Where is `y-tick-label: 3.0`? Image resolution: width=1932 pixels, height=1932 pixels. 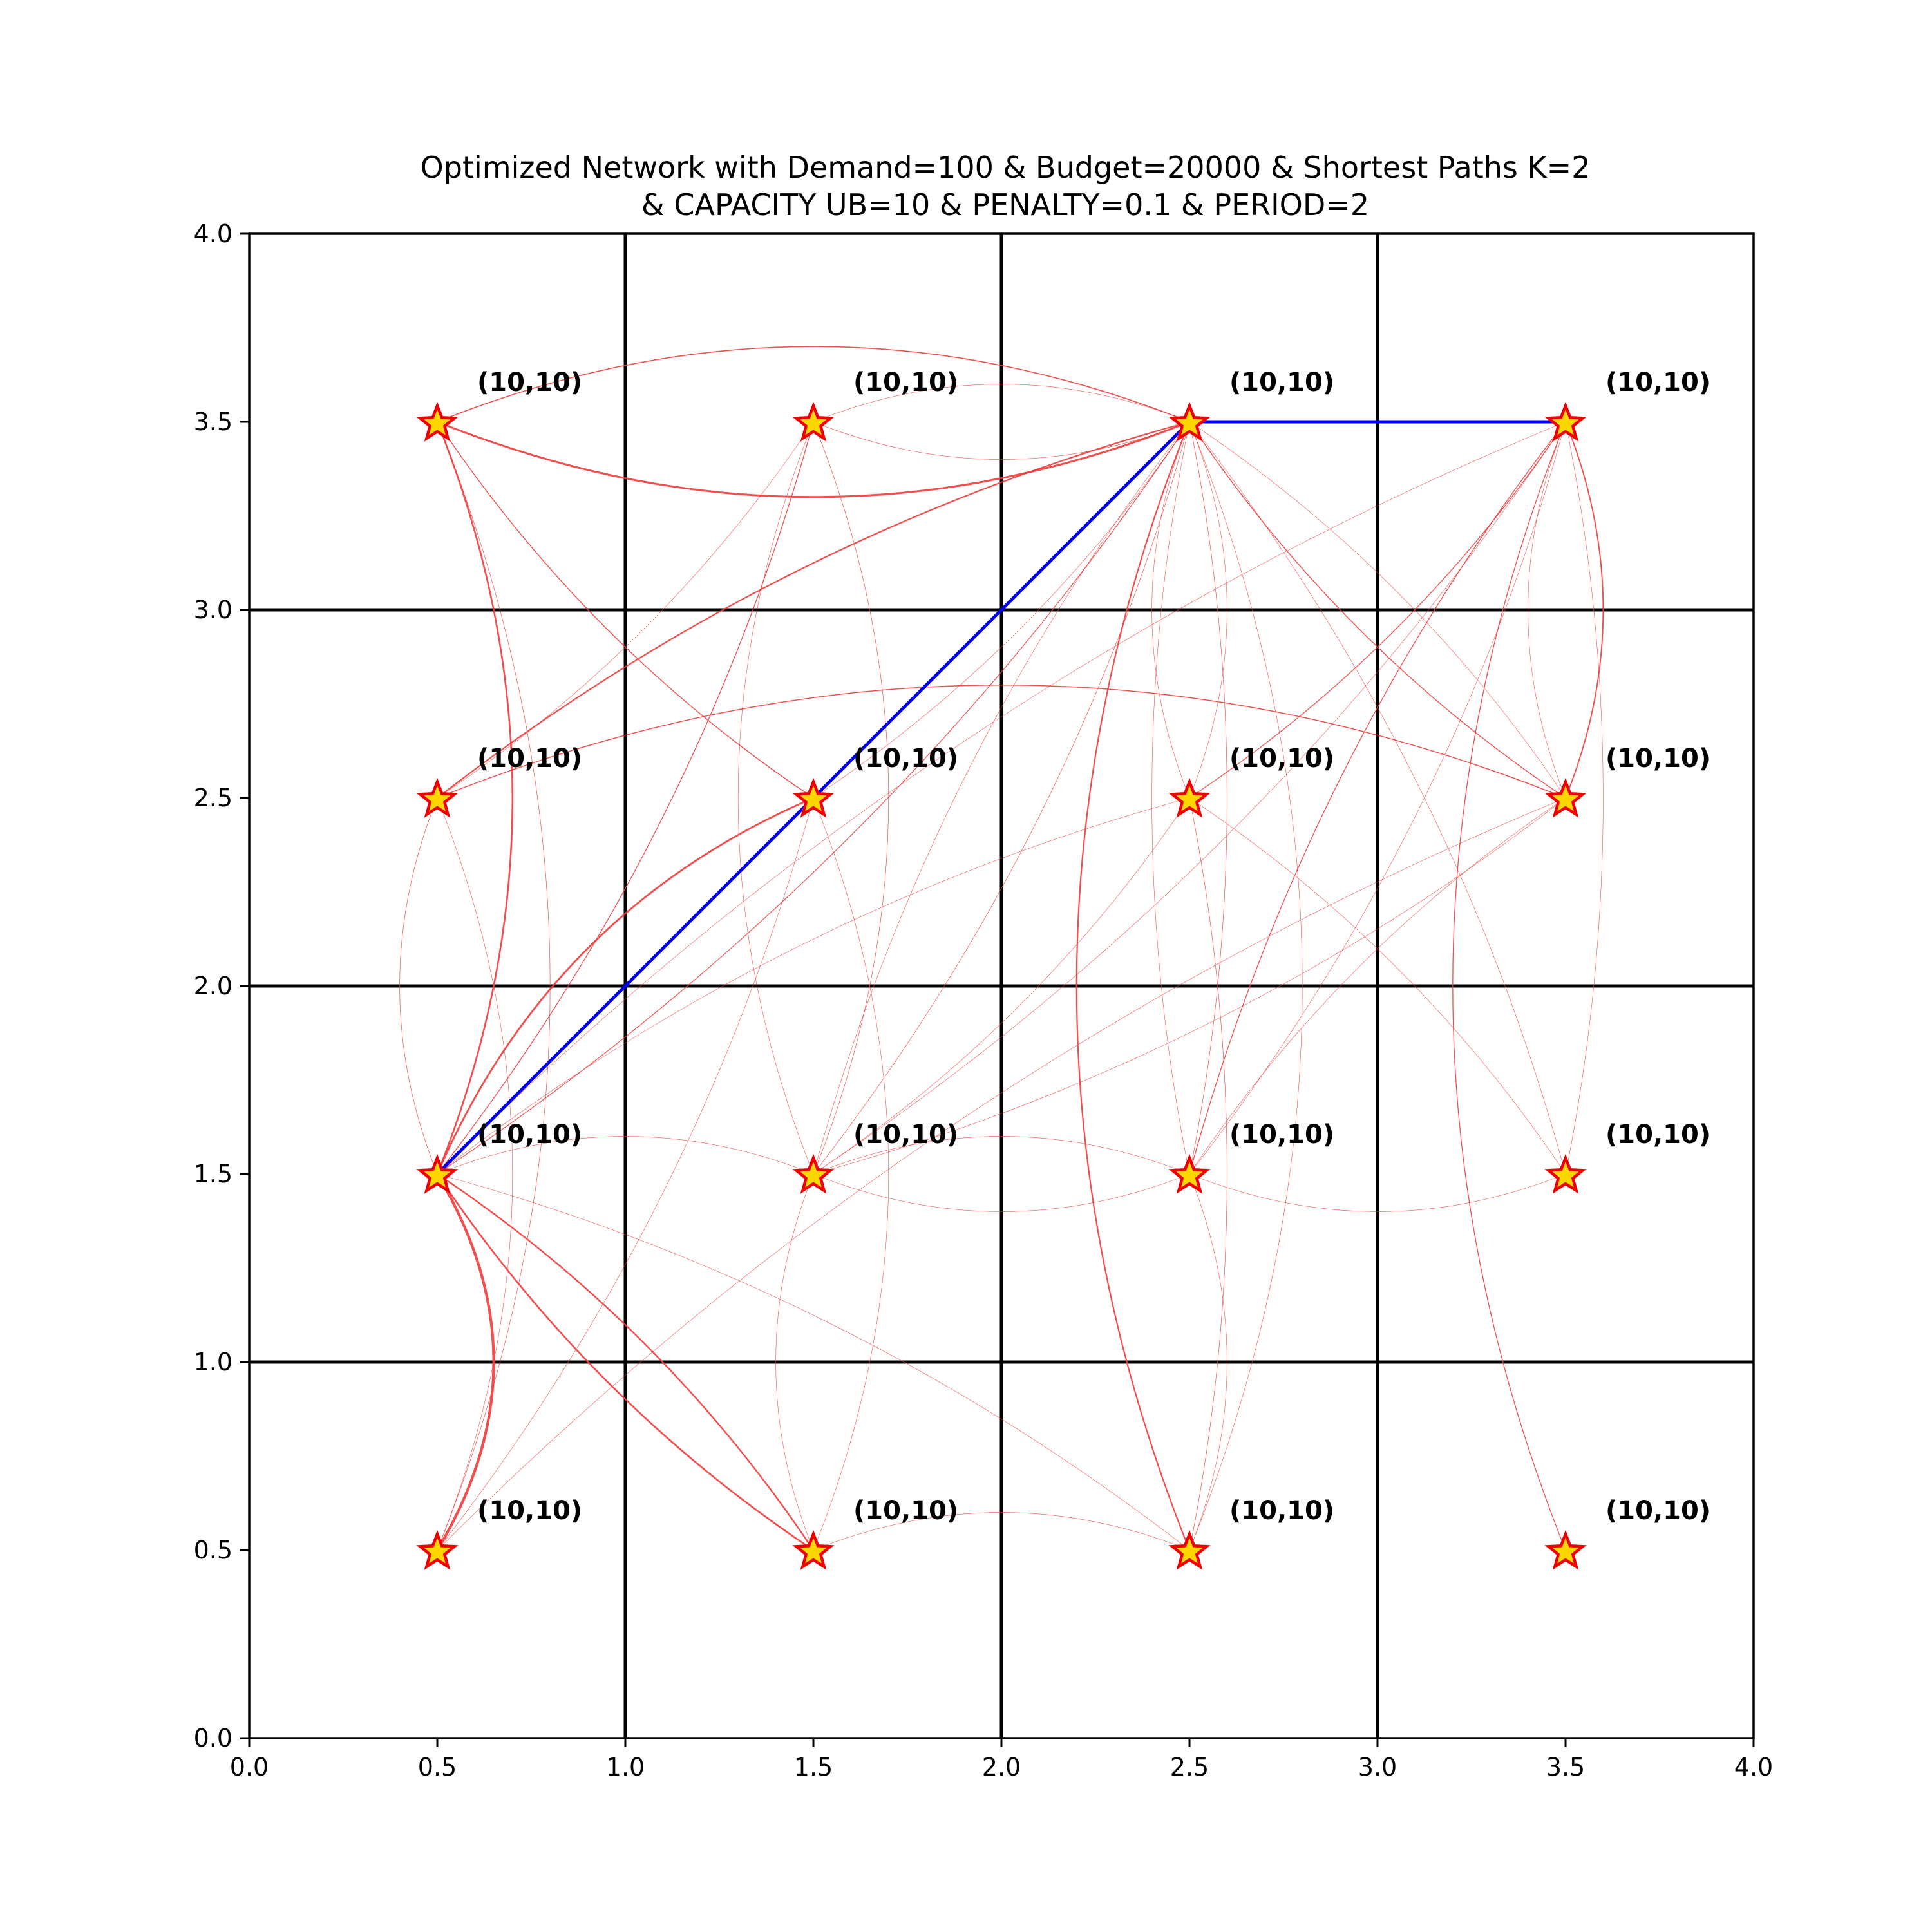 y-tick-label: 3.0 is located at coordinates (213, 610).